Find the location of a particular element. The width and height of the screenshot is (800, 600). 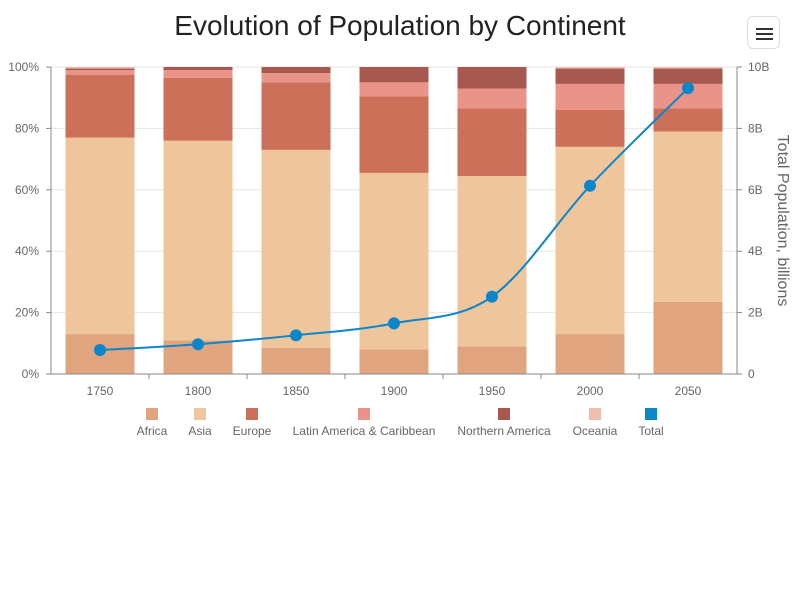

legend-label: Total is located at coordinates (650, 431).